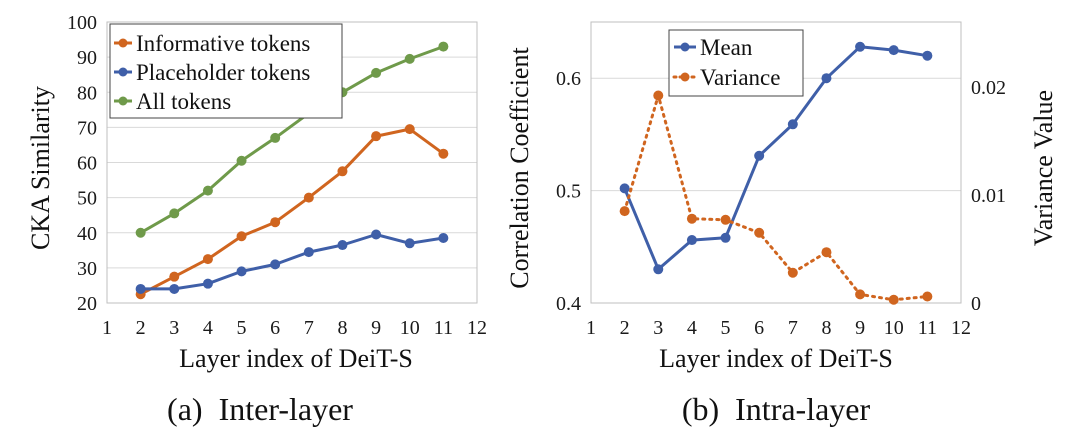  What do you see at coordinates (376, 328) in the screenshot?
I see `panel-a-x-tick-9: 9` at bounding box center [376, 328].